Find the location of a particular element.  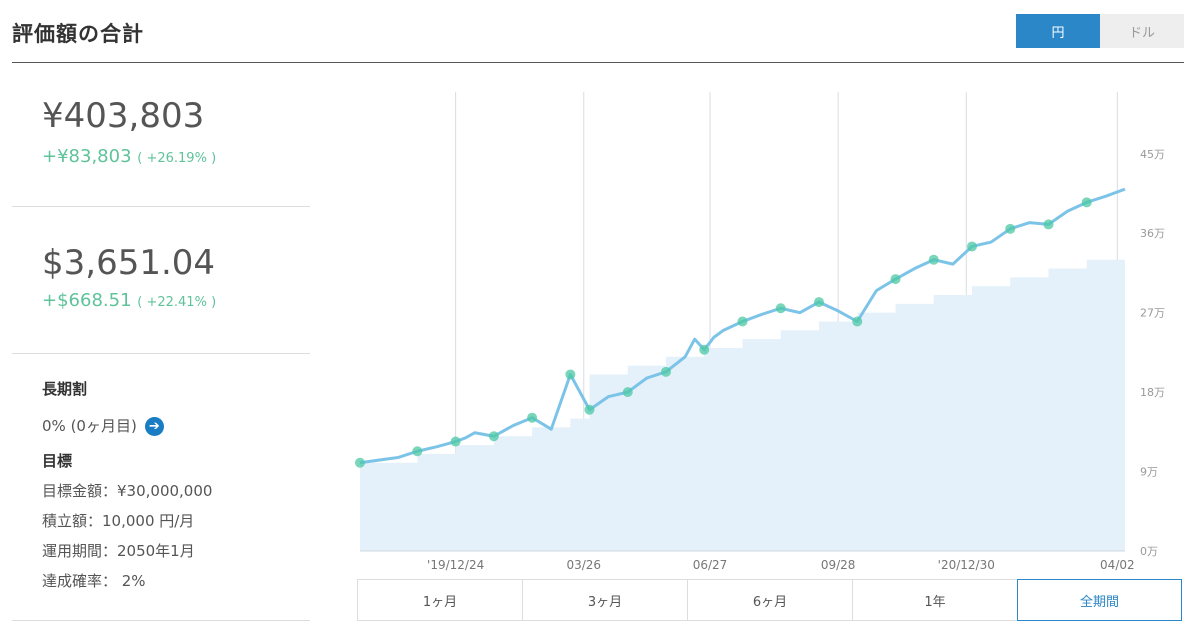

currency-yen-button: 円 is located at coordinates (1058, 31).